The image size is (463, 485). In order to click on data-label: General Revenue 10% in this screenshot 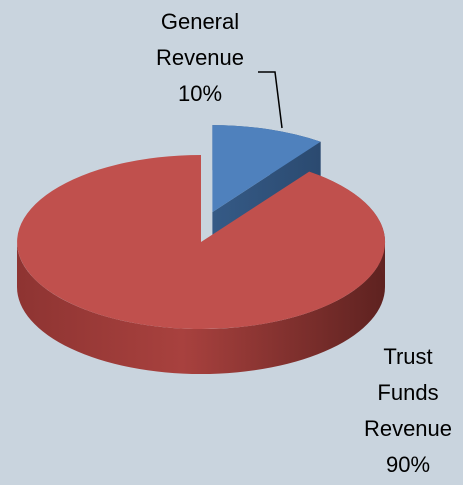, I will do `click(200, 58)`.